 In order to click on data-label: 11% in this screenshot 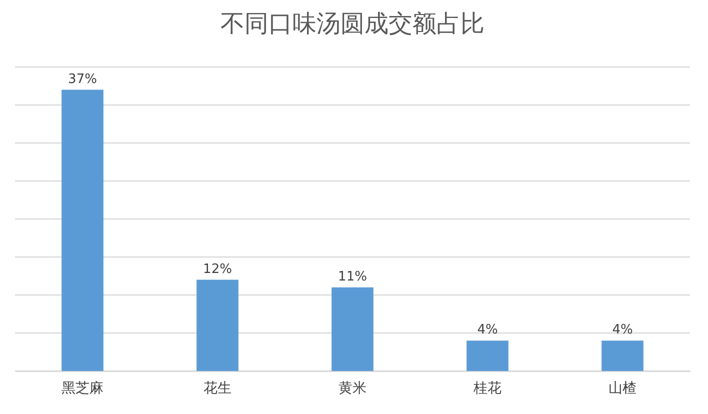, I will do `click(352, 276)`.